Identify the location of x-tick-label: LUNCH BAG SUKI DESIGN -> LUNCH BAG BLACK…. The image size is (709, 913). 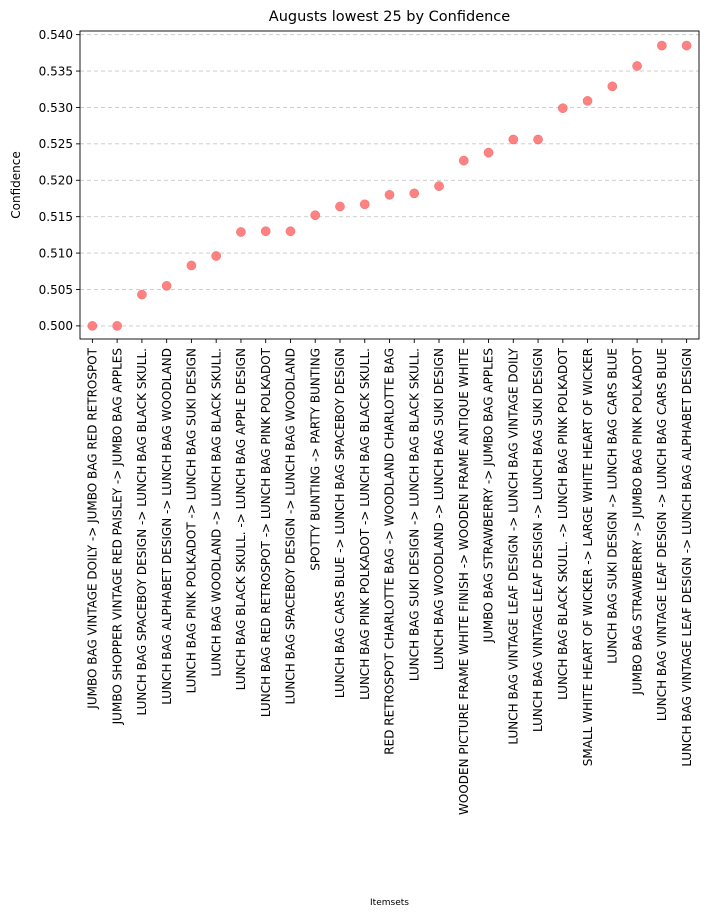
(414, 514).